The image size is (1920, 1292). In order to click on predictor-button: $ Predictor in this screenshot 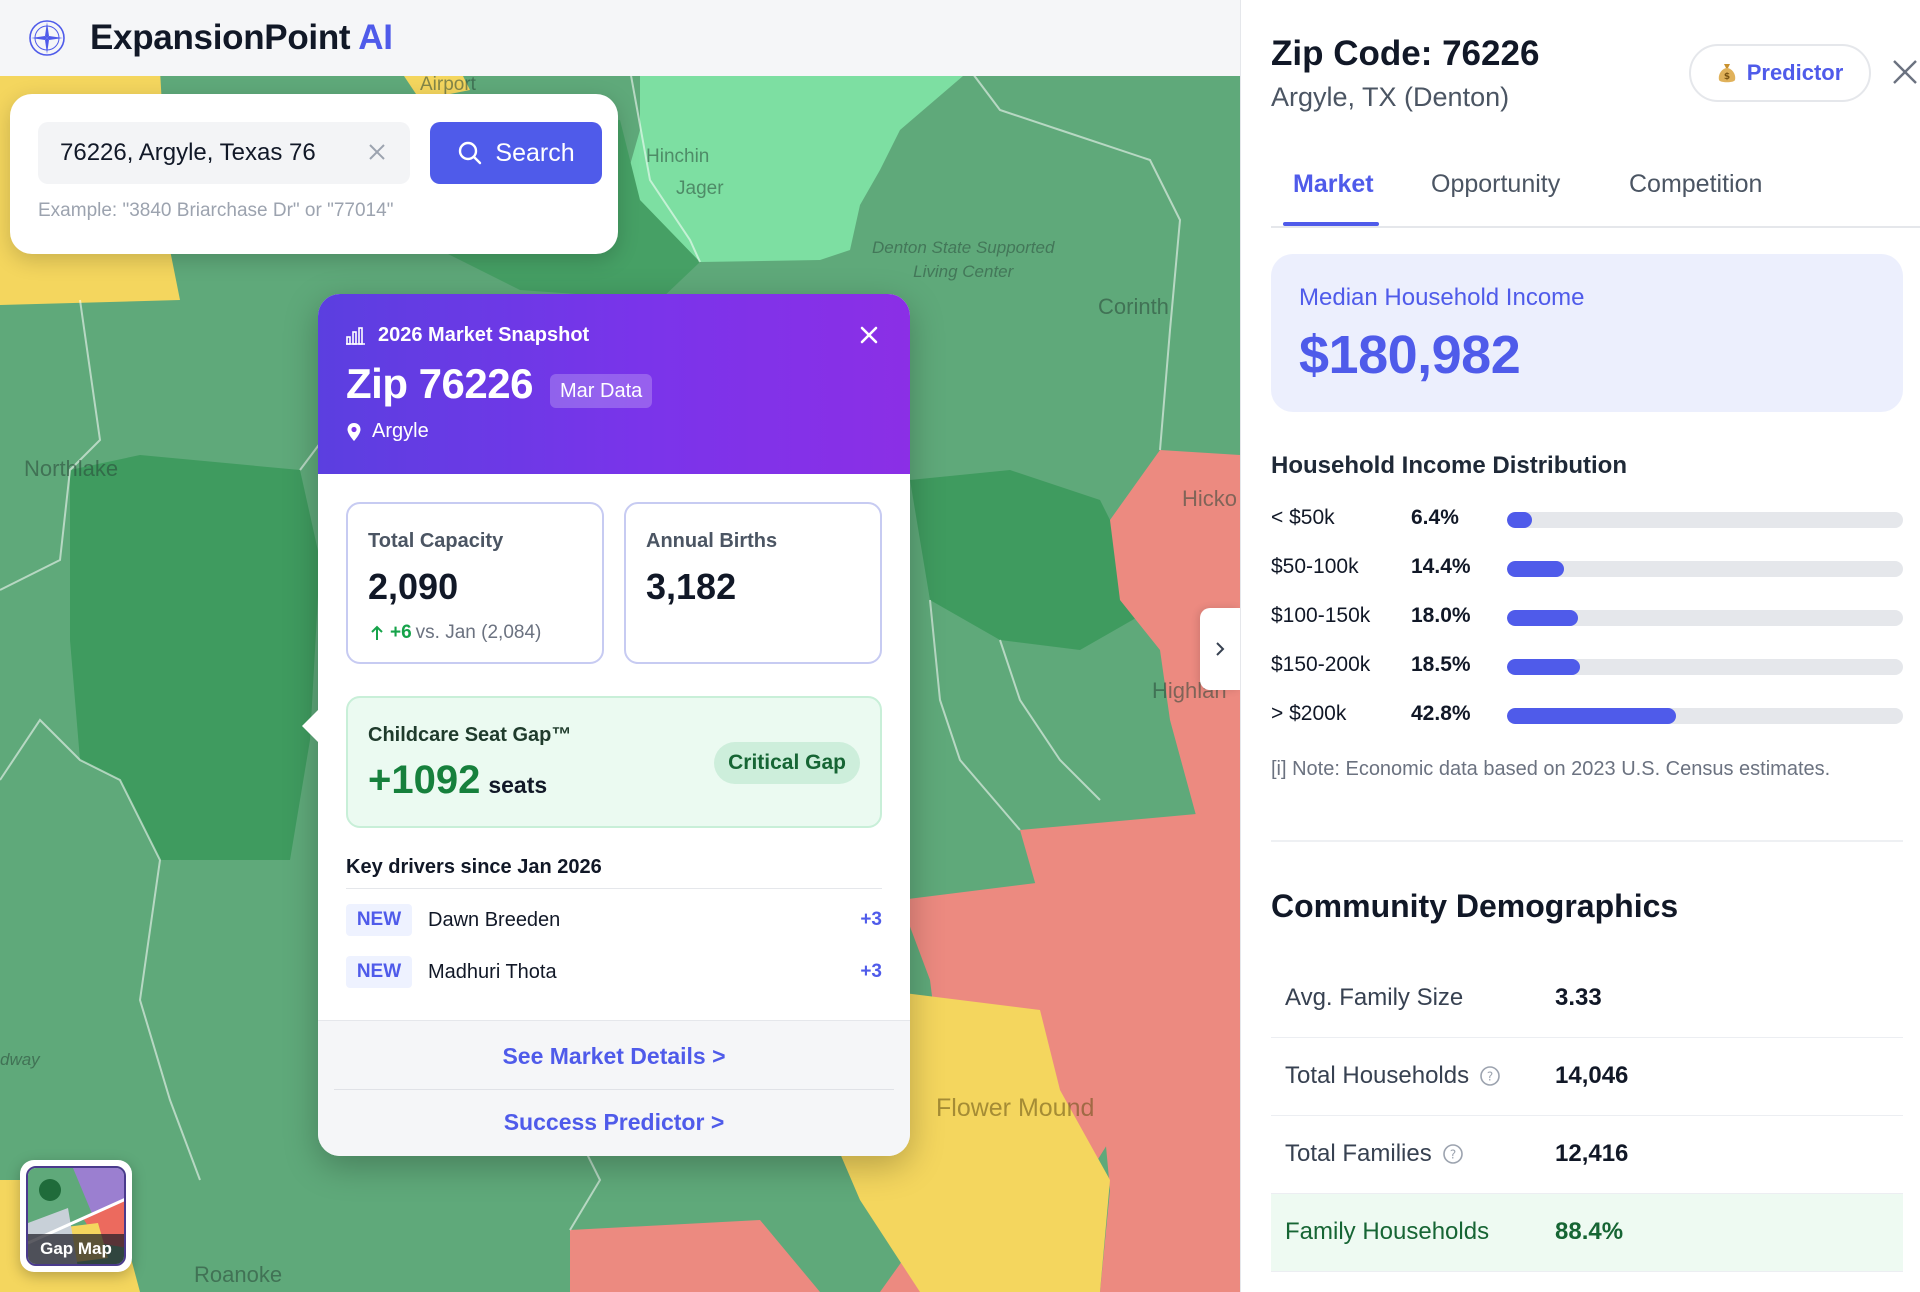, I will do `click(1780, 73)`.